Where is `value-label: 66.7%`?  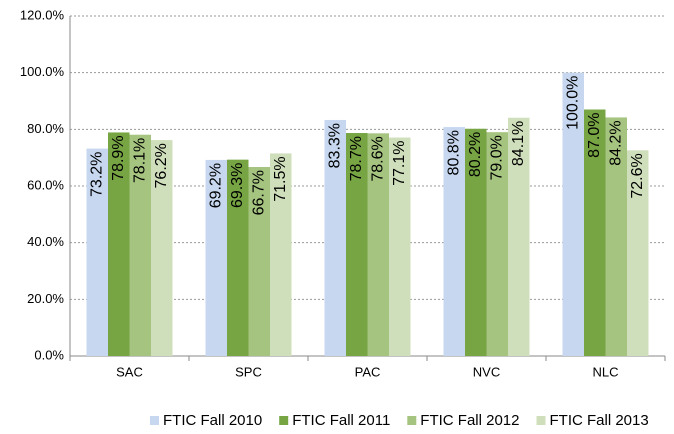 value-label: 66.7% is located at coordinates (258, 192).